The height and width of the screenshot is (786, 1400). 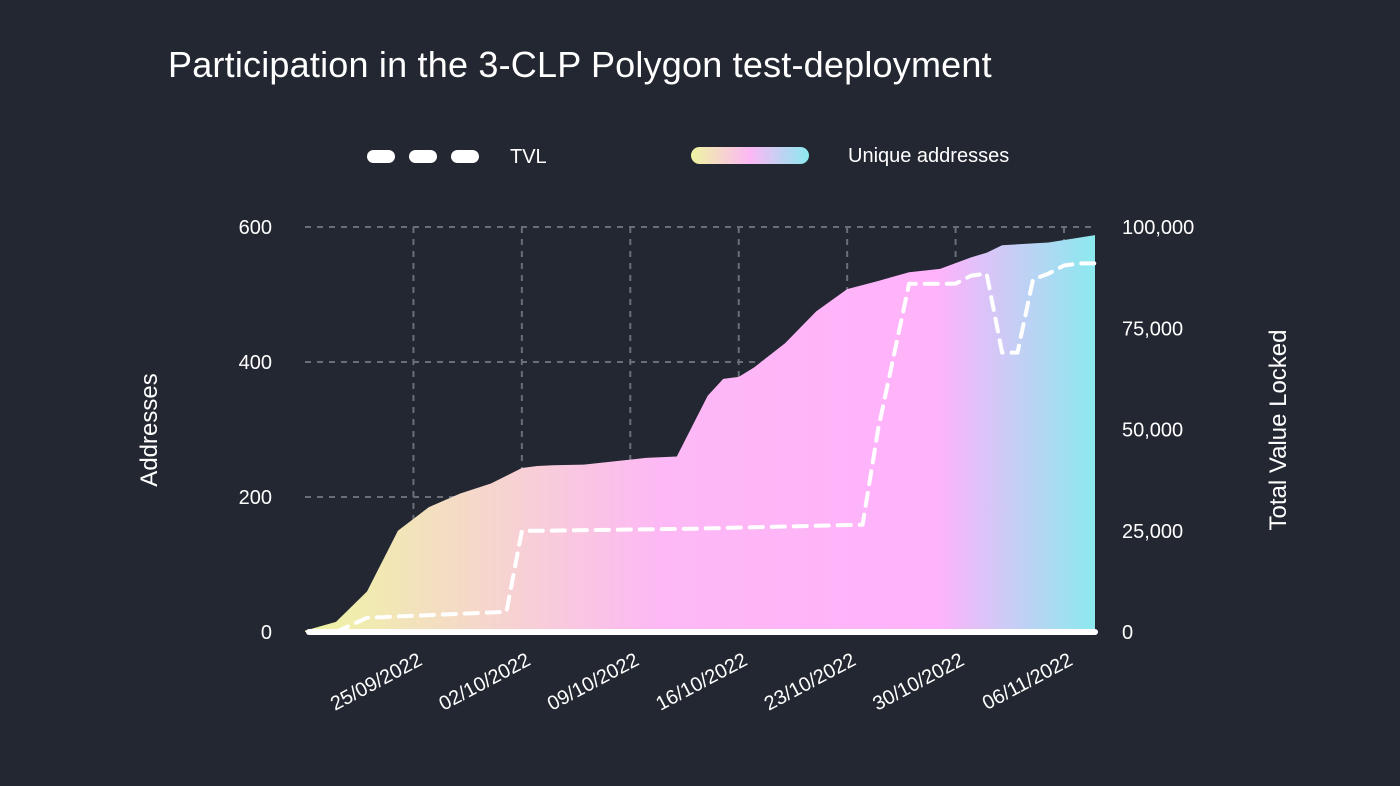 I want to click on x-tick-label: 09/10/2022, so click(x=593, y=682).